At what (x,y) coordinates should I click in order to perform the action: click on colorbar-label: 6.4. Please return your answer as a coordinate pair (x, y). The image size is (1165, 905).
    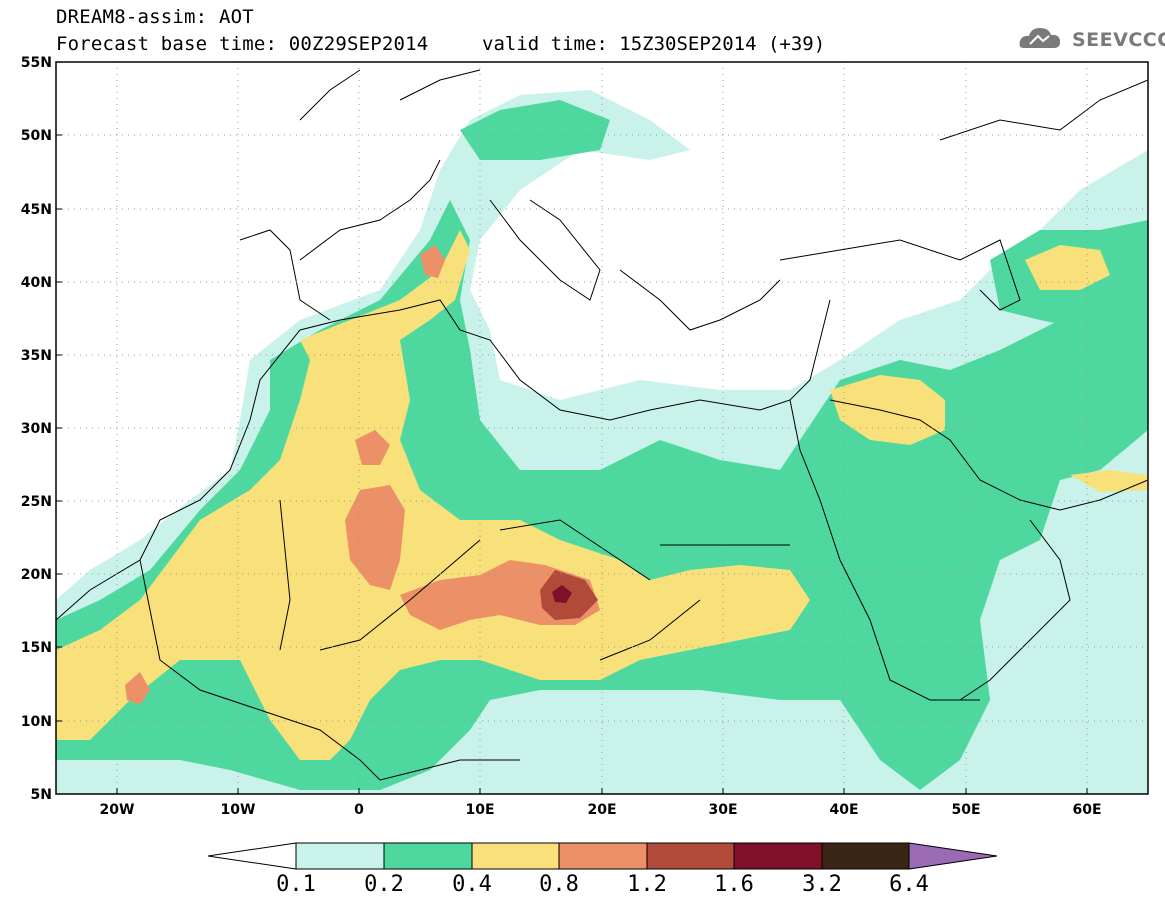
    Looking at the image, I should click on (909, 884).